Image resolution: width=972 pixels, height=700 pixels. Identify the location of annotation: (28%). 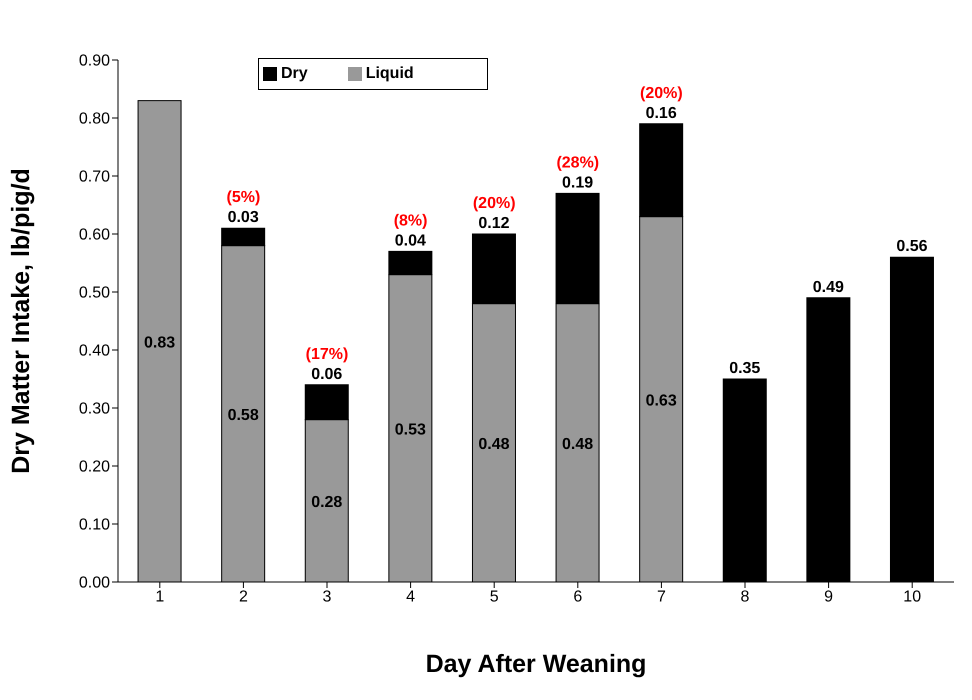
(578, 163).